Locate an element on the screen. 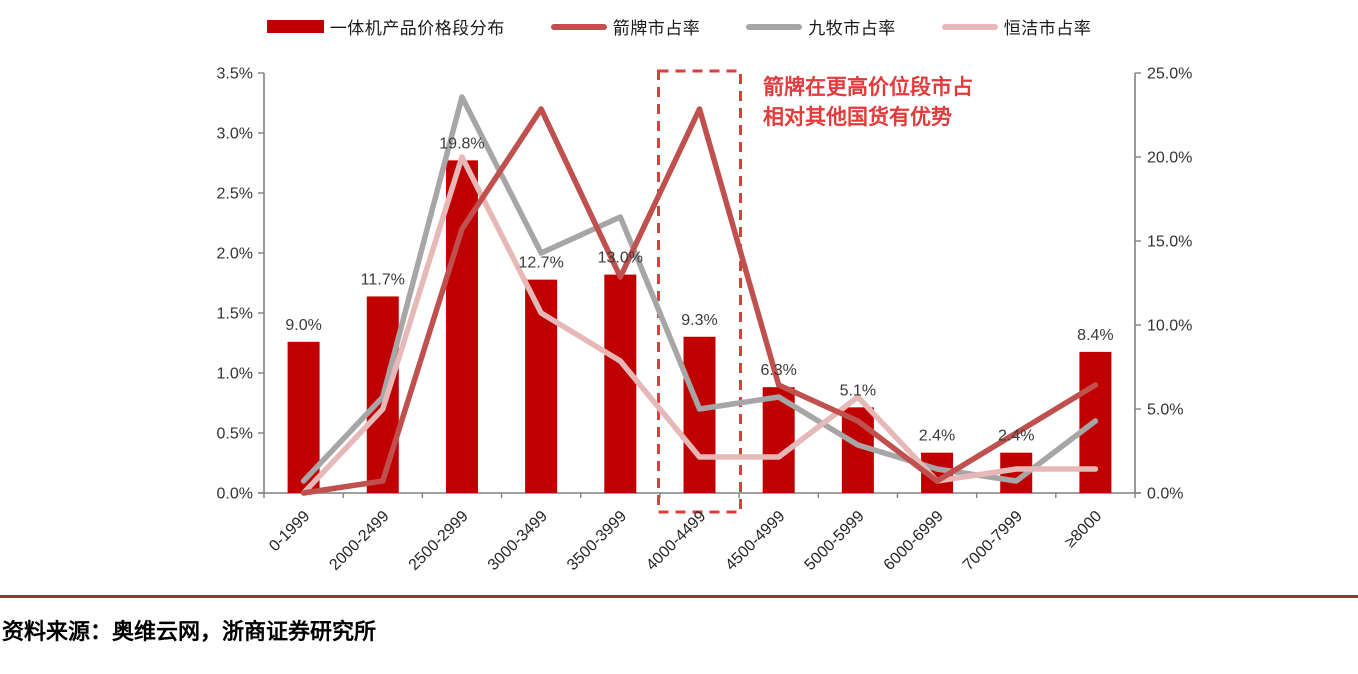 The image size is (1358, 674). x-axis-label-2000-2499: 2000-2499 is located at coordinates (359, 541).